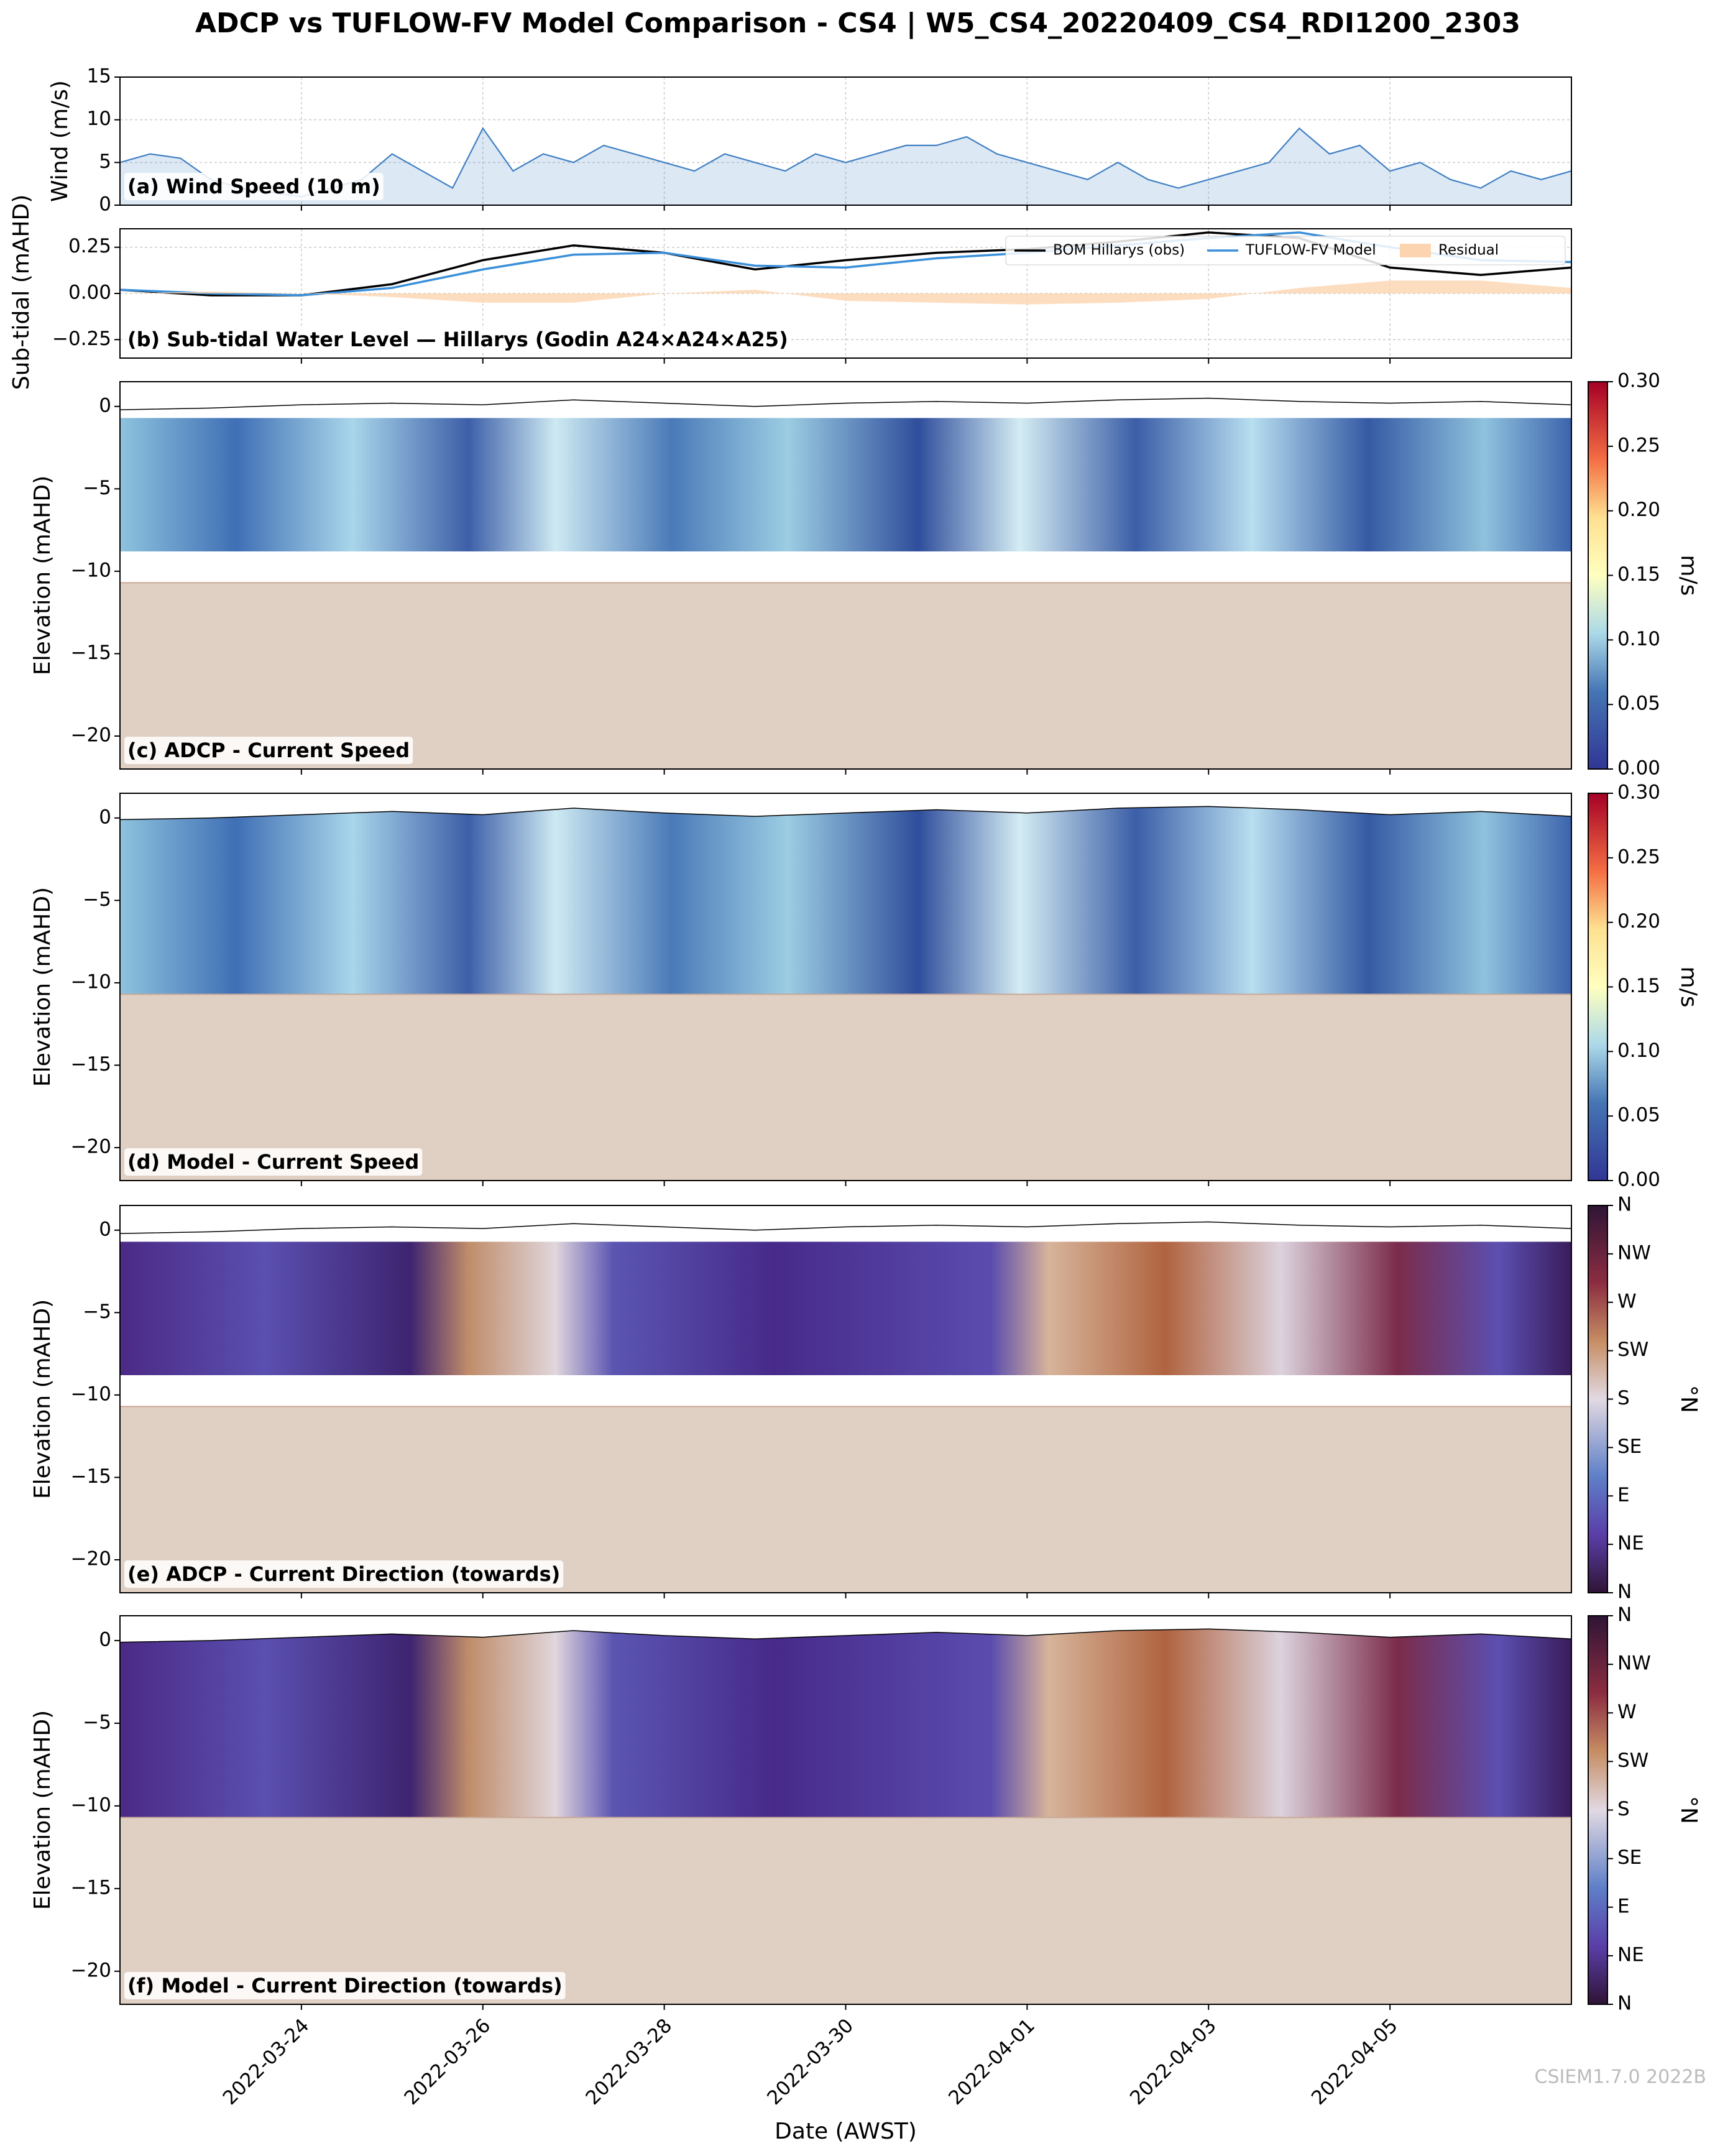  Describe the element at coordinates (846, 2131) in the screenshot. I see `x-axis-label: Date (AWST)` at that location.